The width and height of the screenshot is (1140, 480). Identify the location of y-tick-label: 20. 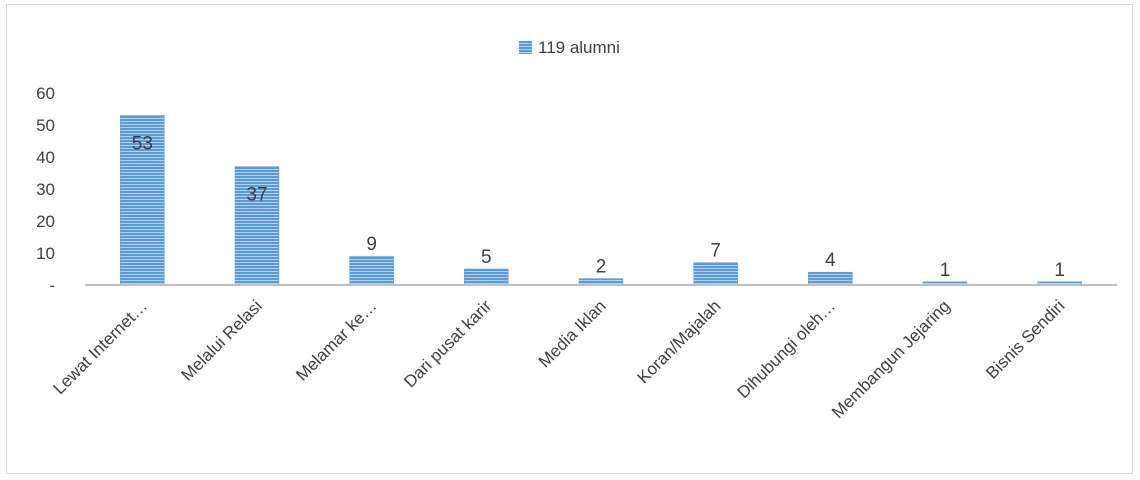
(45, 221).